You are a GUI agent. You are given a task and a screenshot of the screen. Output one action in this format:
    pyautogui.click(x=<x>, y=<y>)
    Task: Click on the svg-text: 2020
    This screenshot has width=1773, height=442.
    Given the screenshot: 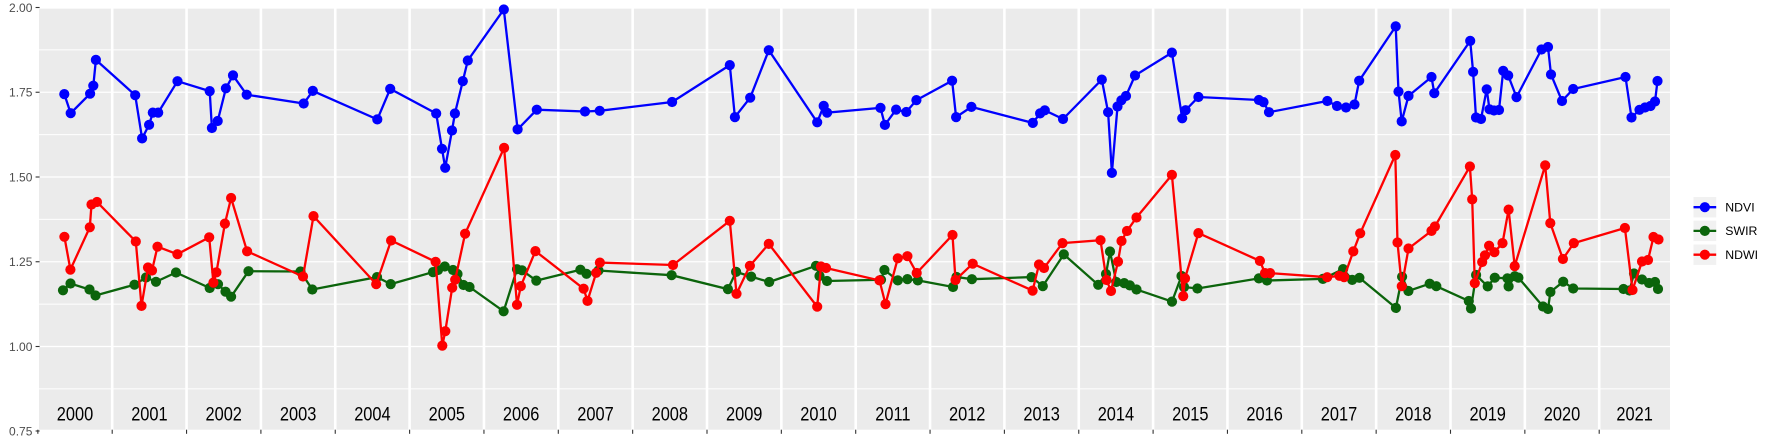 What is the action you would take?
    pyautogui.click(x=1562, y=414)
    